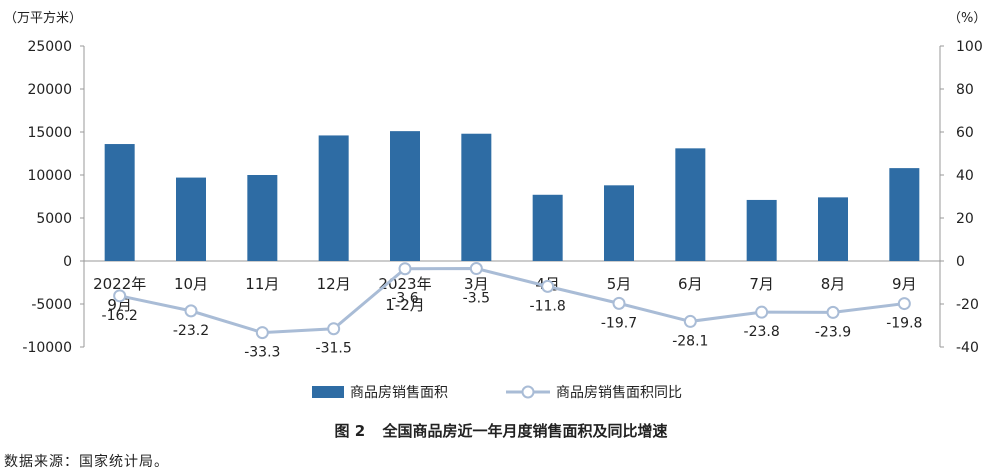  What do you see at coordinates (334, 349) in the screenshot?
I see `data-label: -31.5` at bounding box center [334, 349].